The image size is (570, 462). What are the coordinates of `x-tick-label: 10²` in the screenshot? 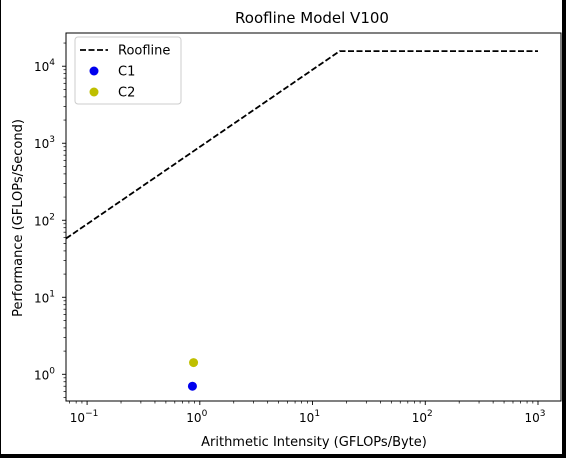 It's located at (422, 417).